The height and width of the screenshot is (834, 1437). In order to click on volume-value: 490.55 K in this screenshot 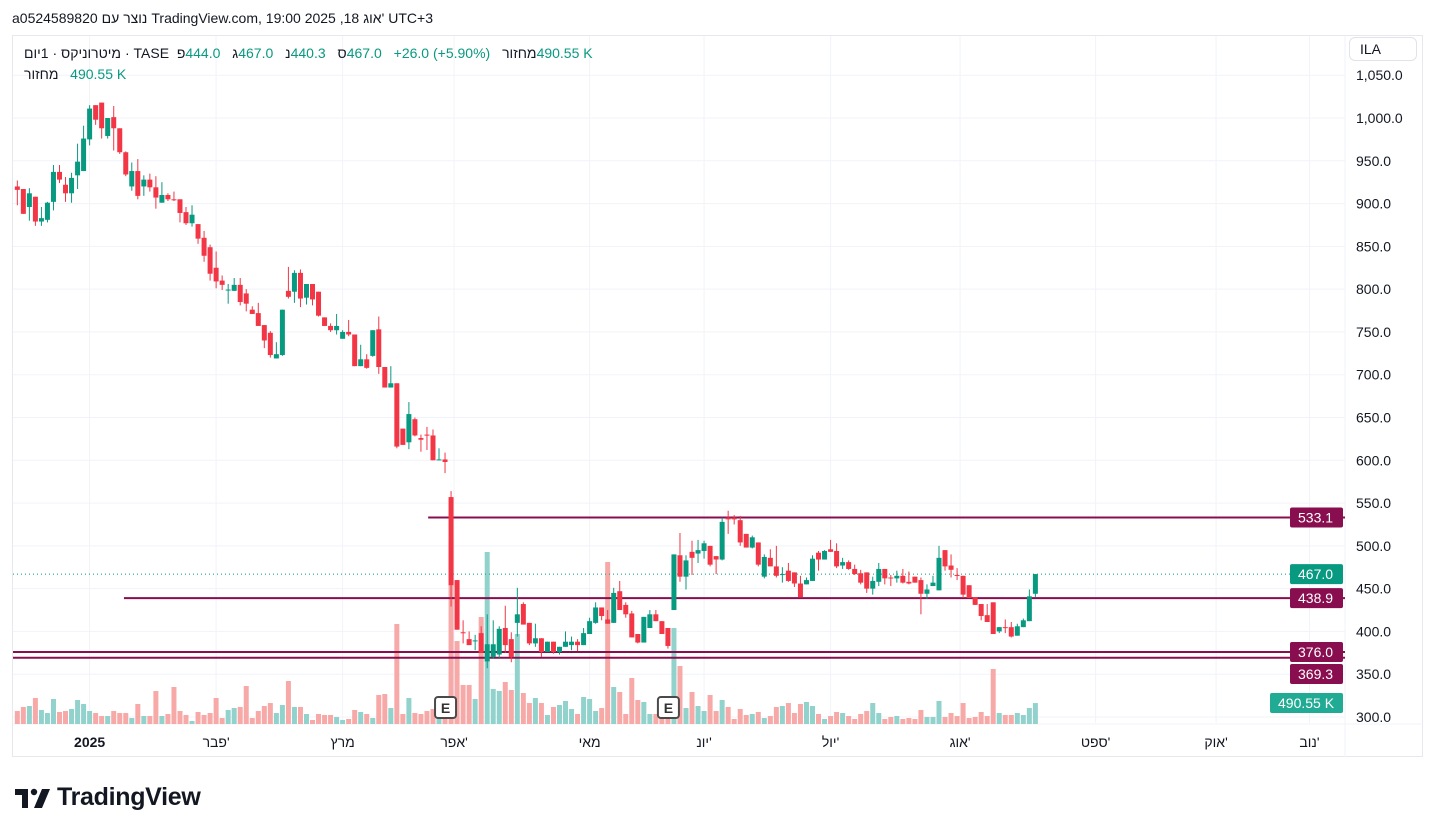, I will do `click(564, 53)`.